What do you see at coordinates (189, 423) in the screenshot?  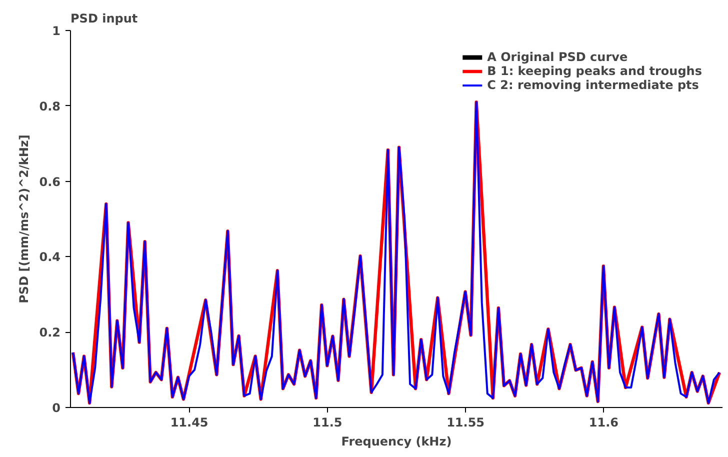 I see `x-tick-label: 11.45` at bounding box center [189, 423].